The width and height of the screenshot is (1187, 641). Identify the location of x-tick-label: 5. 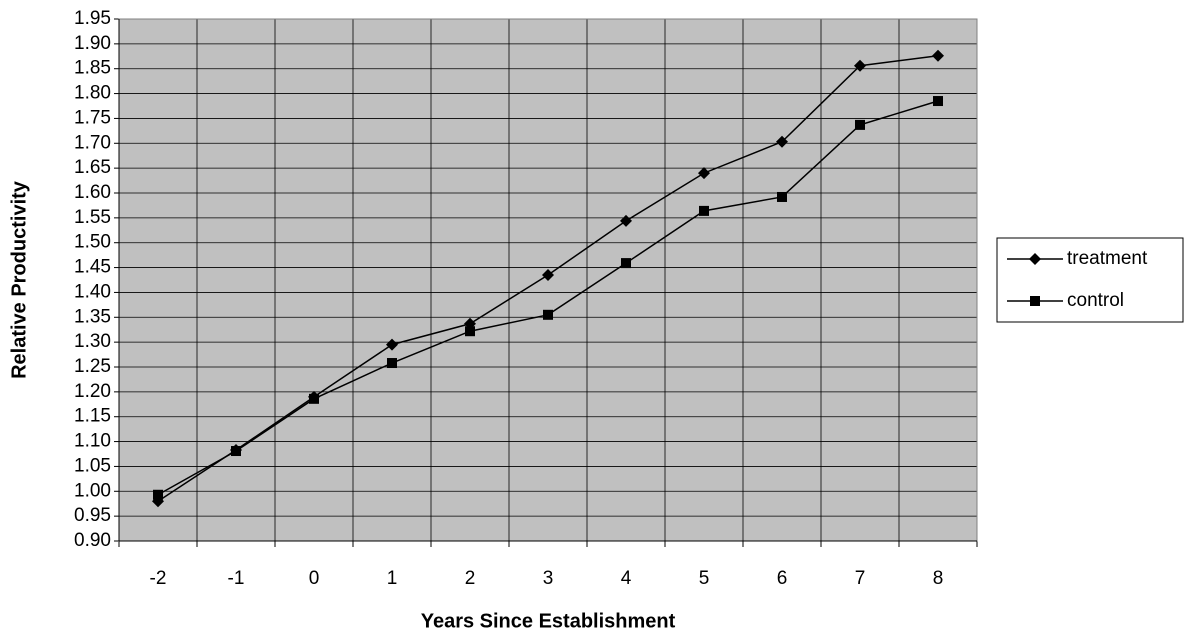
(704, 578).